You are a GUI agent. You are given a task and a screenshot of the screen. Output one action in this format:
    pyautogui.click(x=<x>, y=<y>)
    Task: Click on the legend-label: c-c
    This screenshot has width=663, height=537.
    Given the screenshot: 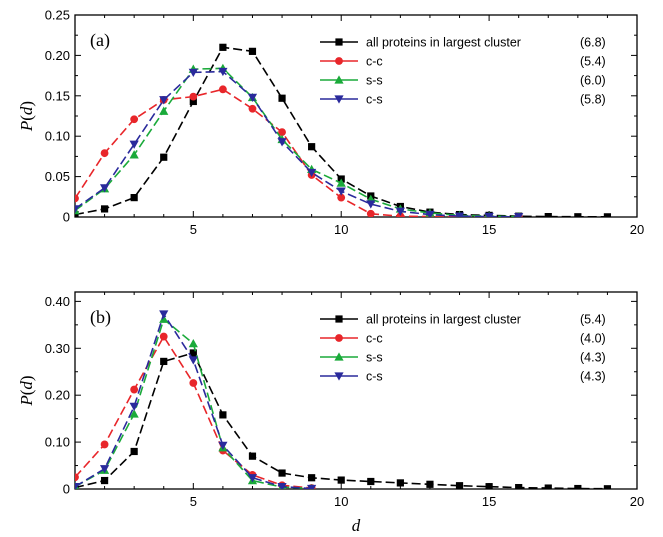 What is the action you would take?
    pyautogui.click(x=374, y=62)
    